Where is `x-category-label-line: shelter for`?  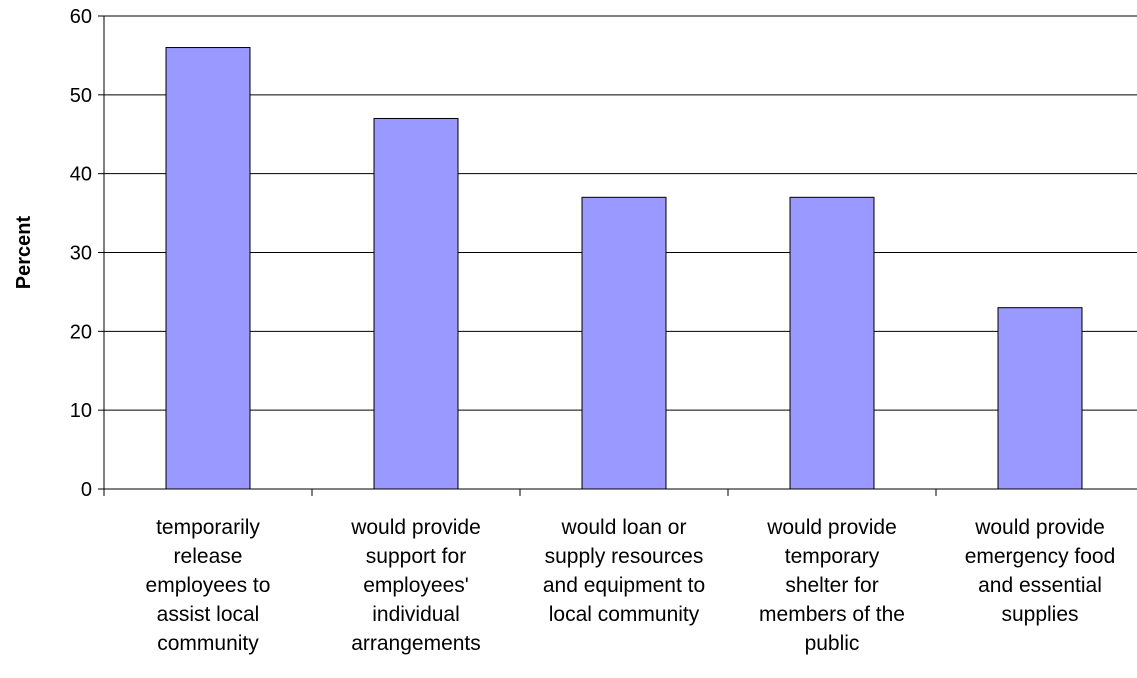
x-category-label-line: shelter for is located at coordinates (831, 585).